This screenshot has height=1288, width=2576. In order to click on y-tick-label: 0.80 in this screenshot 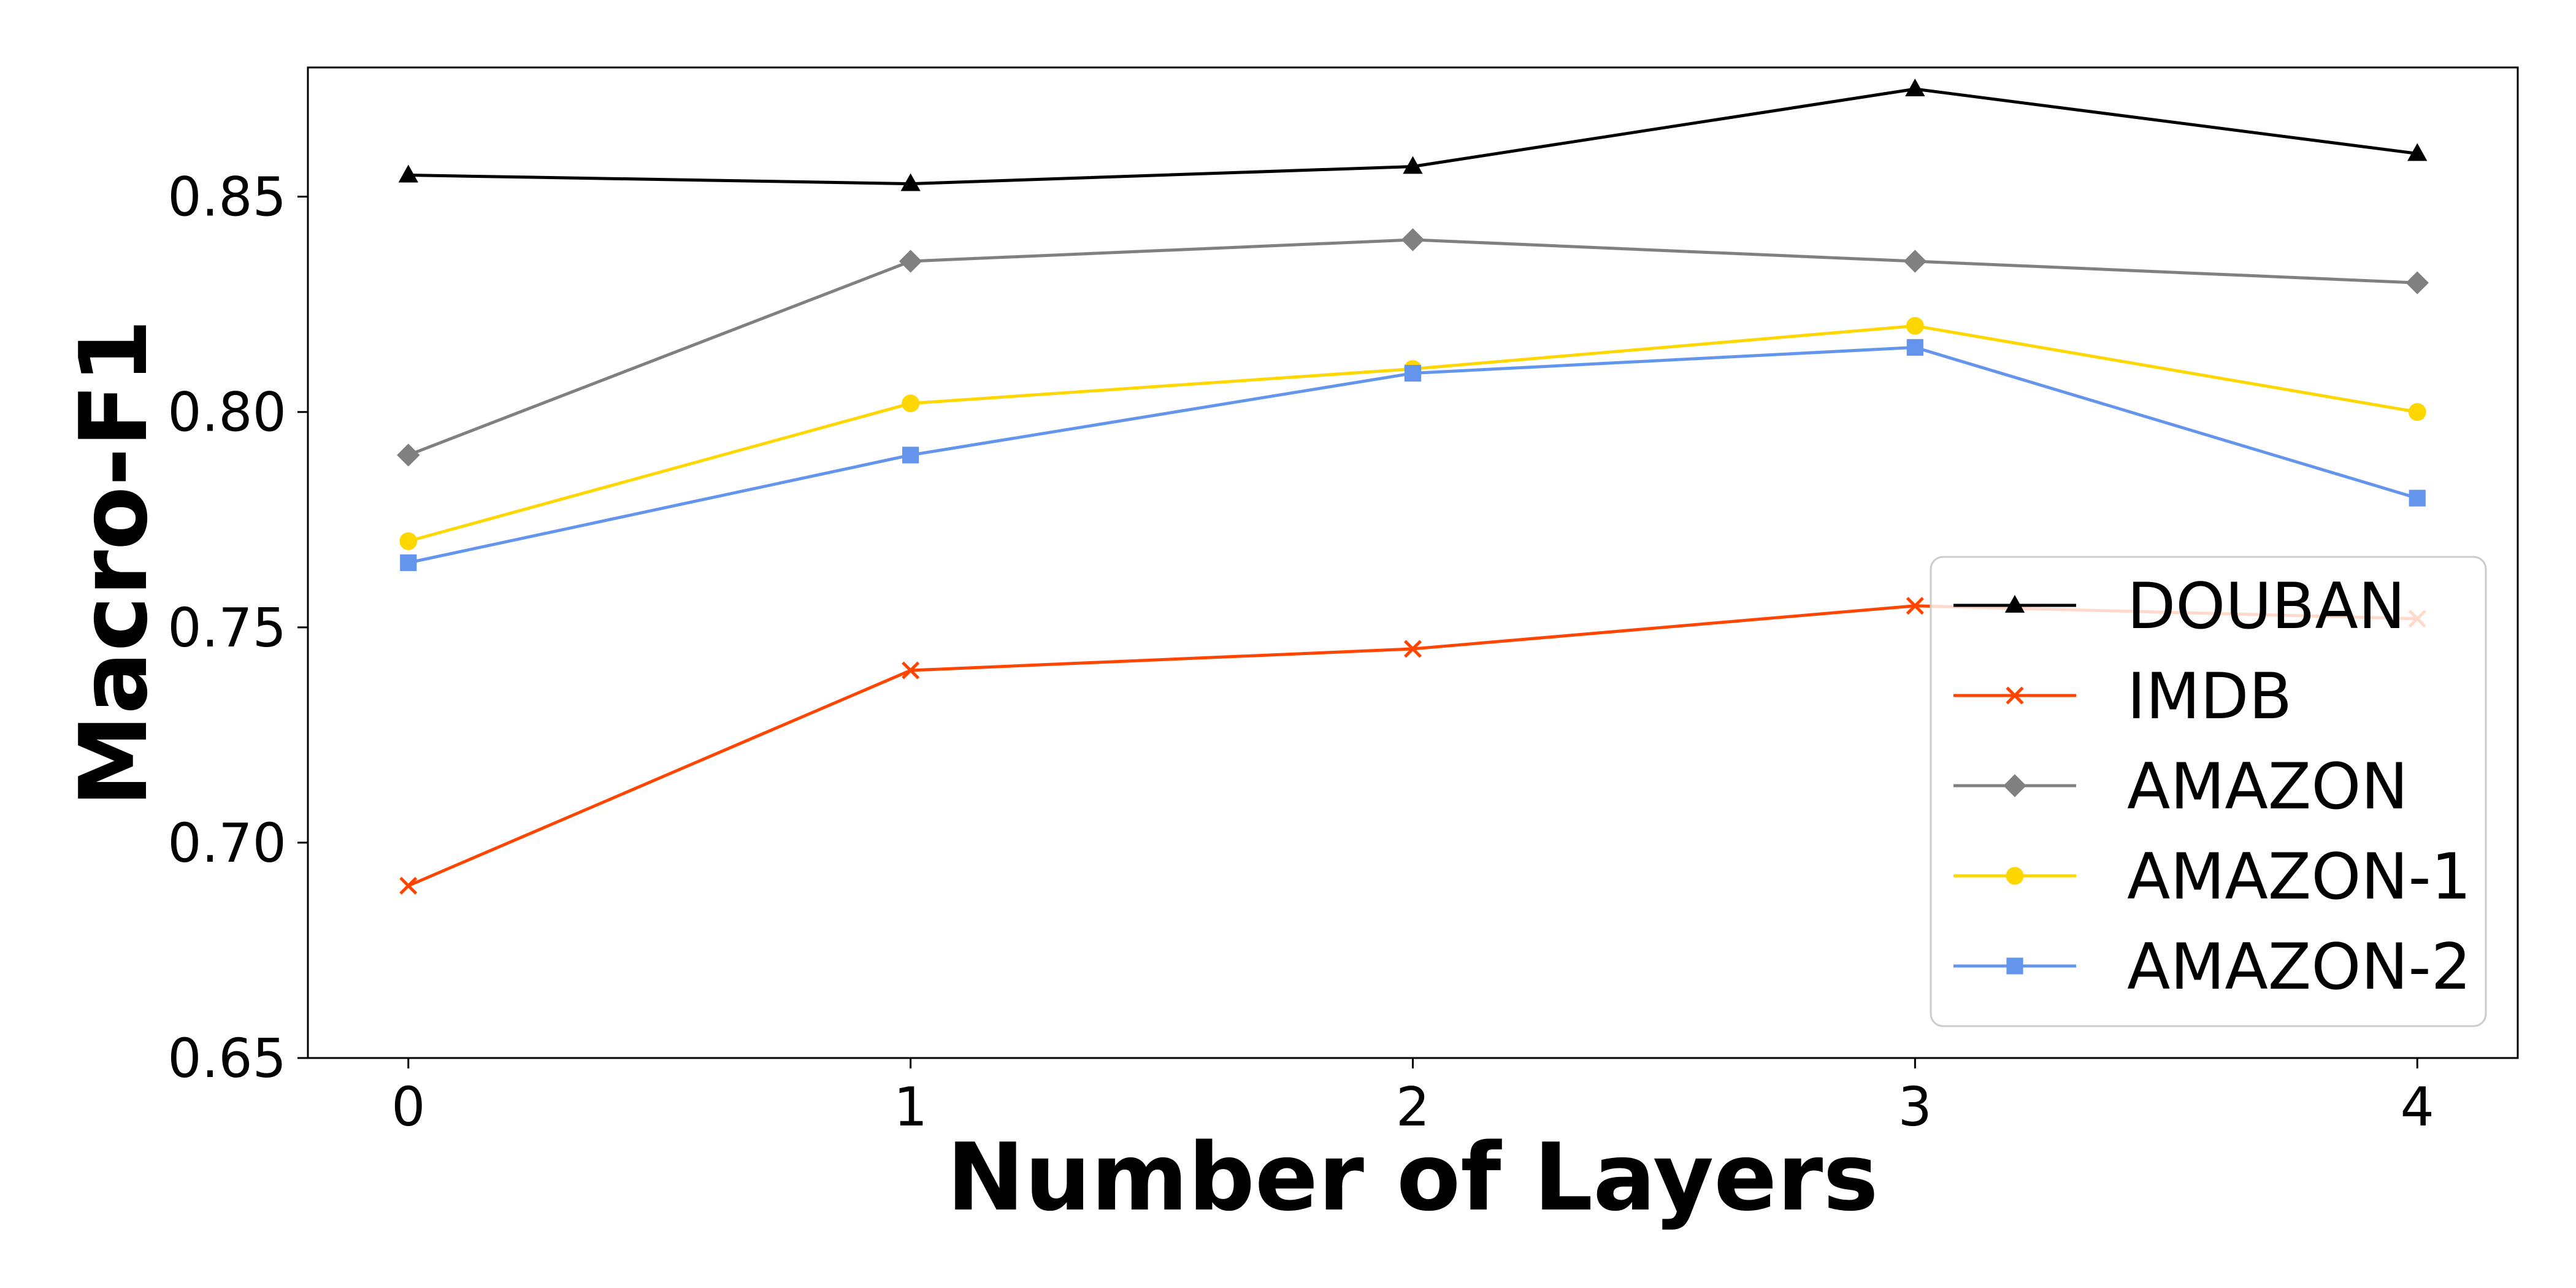, I will do `click(226, 412)`.